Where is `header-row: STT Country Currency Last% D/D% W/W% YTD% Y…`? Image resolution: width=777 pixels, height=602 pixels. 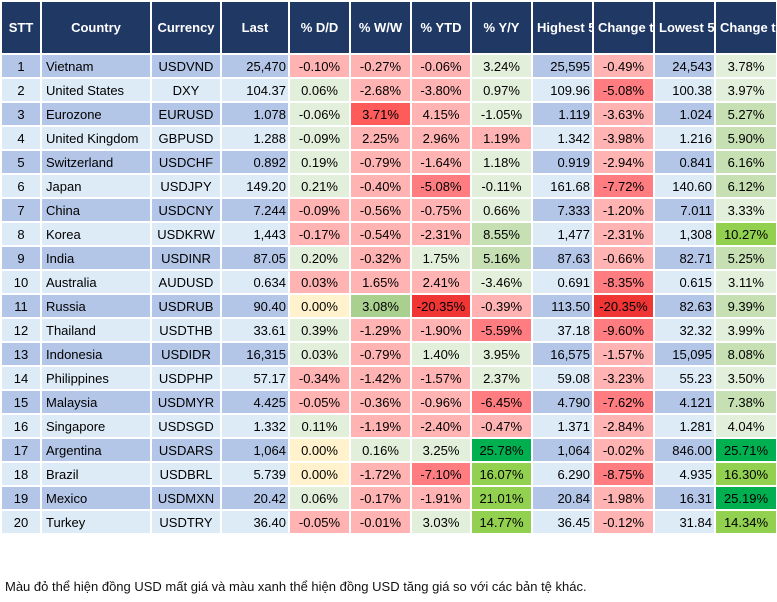
header-row: STT Country Currency Last% D/D% W/W% YTD% Y… is located at coordinates (388, 27).